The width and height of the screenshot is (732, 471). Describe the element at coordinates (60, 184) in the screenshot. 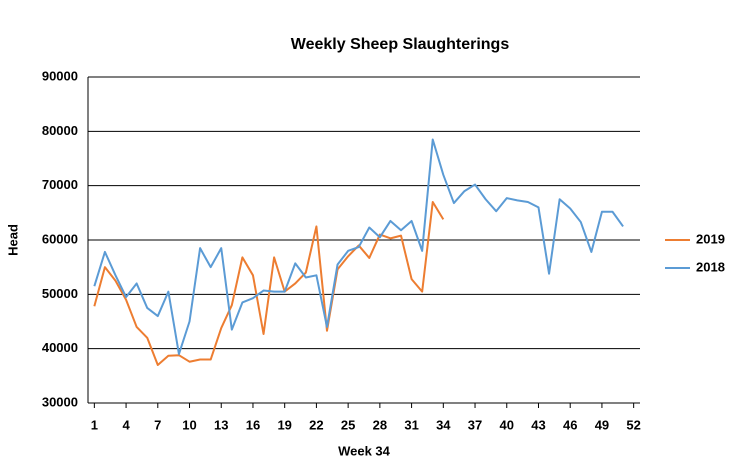

I see `y-tick-label: 70000` at that location.